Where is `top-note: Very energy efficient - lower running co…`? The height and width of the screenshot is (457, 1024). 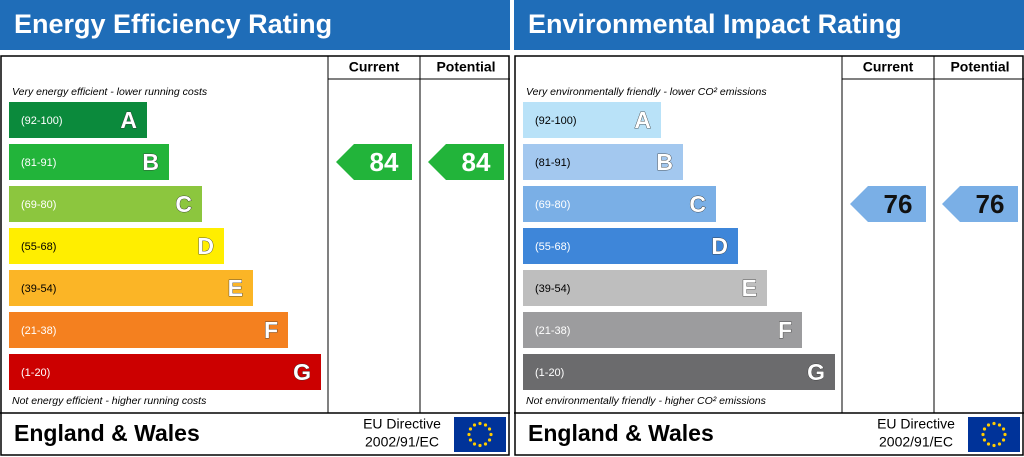
top-note: Very energy efficient - lower running co… is located at coordinates (110, 92).